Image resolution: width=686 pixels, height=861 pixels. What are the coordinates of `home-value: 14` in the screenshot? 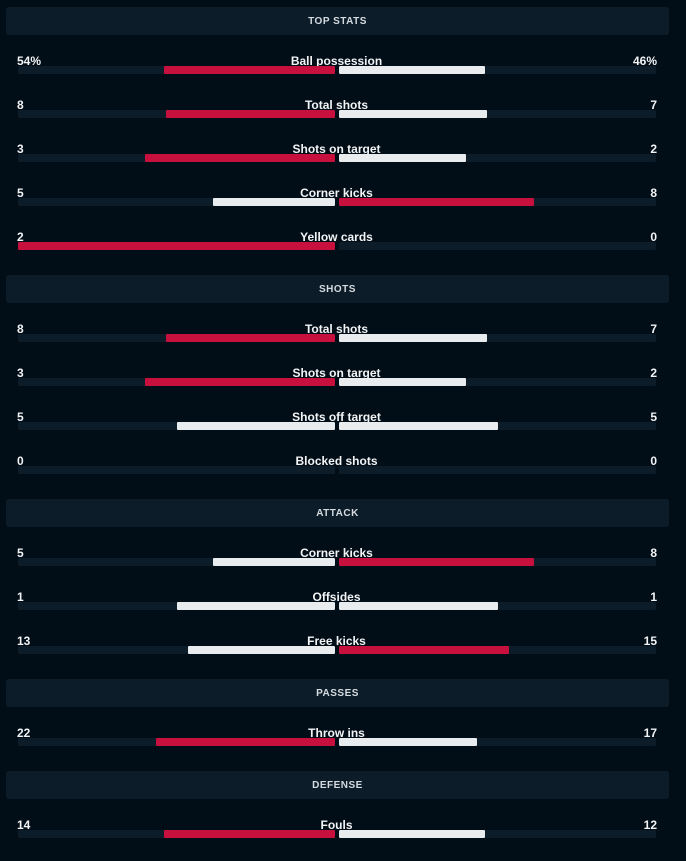 It's located at (24, 825).